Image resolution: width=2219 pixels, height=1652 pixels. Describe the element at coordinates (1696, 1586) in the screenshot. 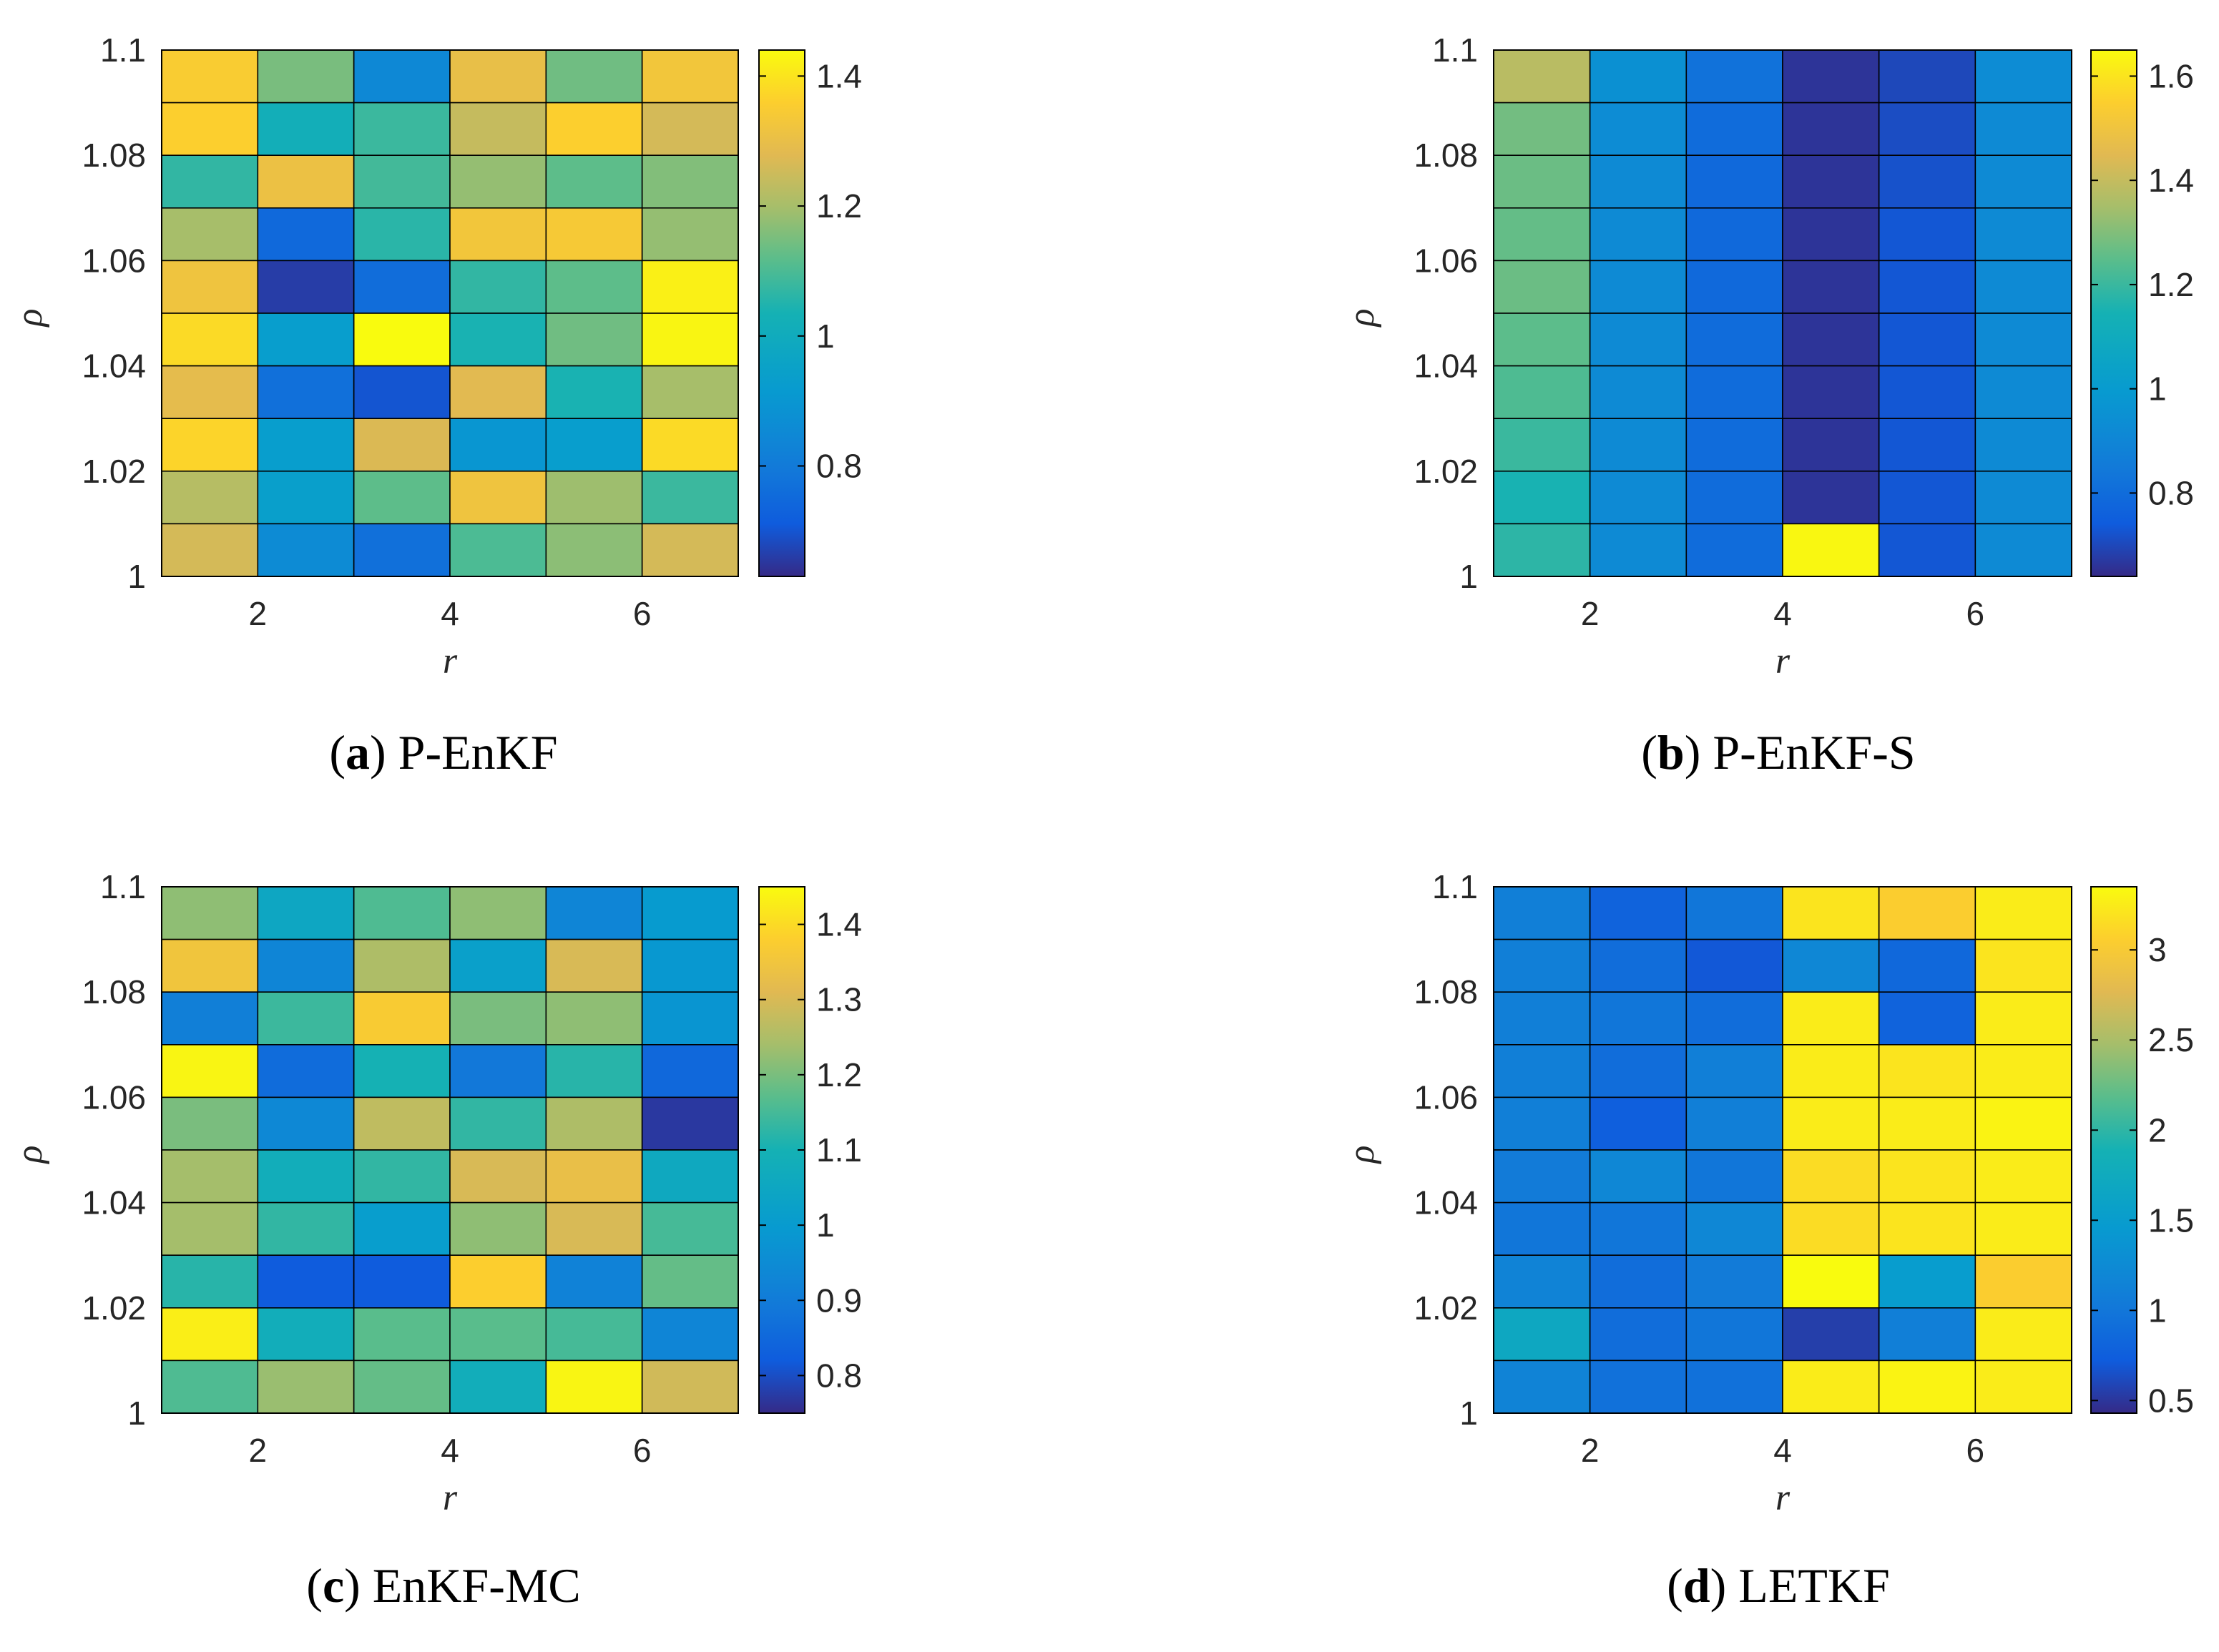

I see `panel-letter: d` at that location.